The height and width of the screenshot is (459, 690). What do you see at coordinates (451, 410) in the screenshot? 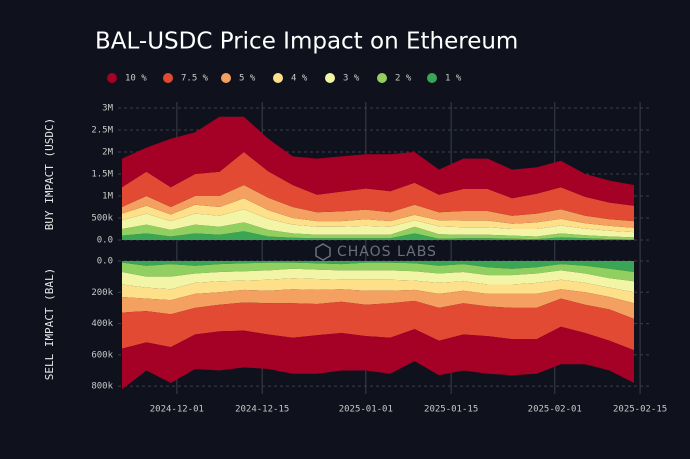
I see `x-tick-label: 2025-01-15` at bounding box center [451, 410].